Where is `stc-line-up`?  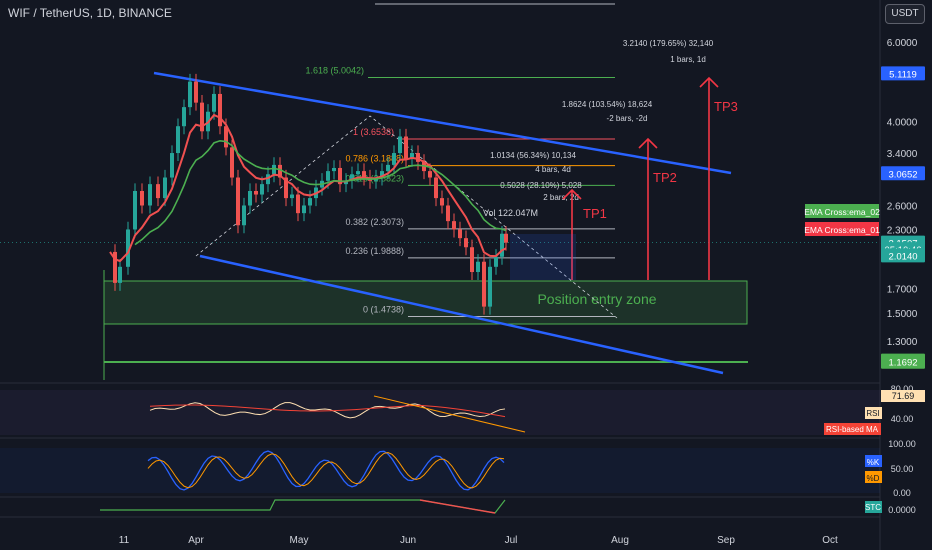
stc-line-up is located at coordinates (303, 506).